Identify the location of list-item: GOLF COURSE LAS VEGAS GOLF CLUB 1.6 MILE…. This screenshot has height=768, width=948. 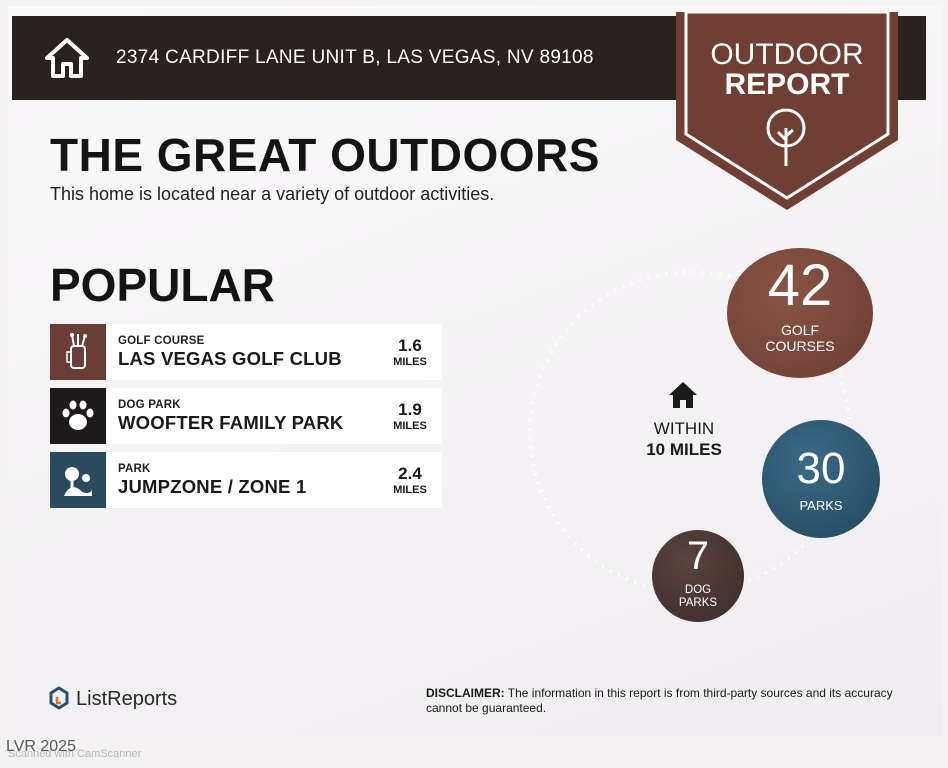
(246, 352).